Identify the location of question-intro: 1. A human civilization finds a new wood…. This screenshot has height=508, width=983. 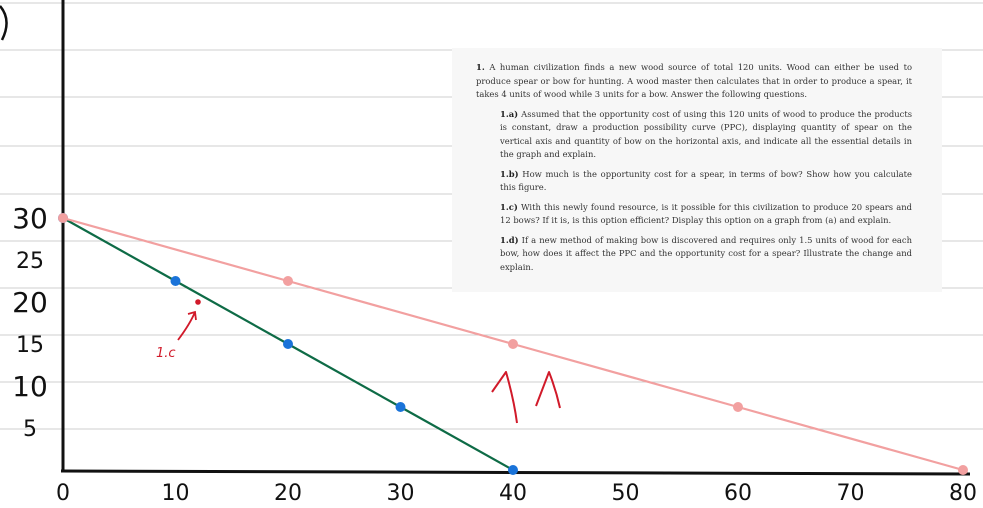
(694, 80).